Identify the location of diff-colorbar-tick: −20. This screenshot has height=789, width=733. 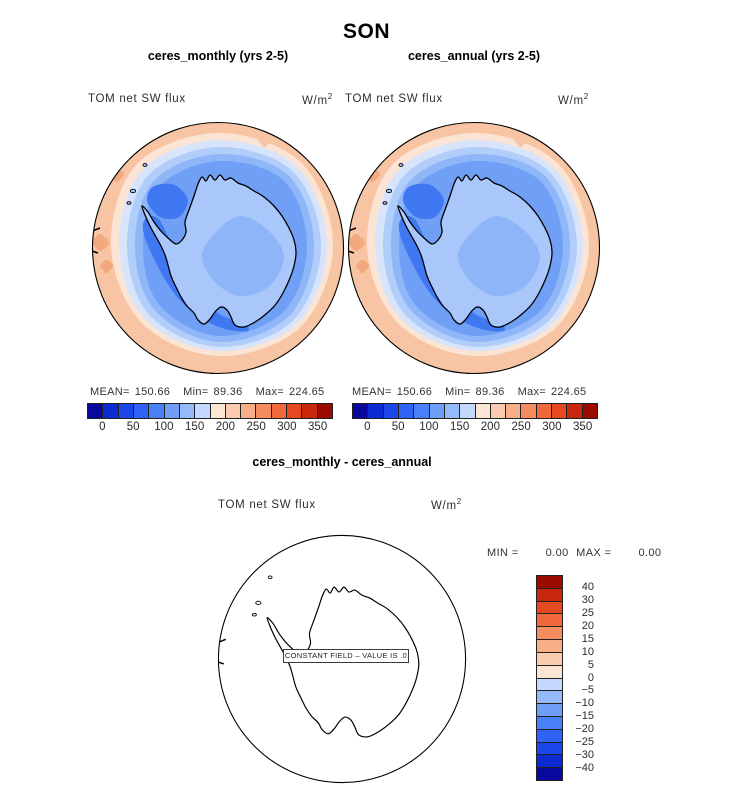
(584, 729).